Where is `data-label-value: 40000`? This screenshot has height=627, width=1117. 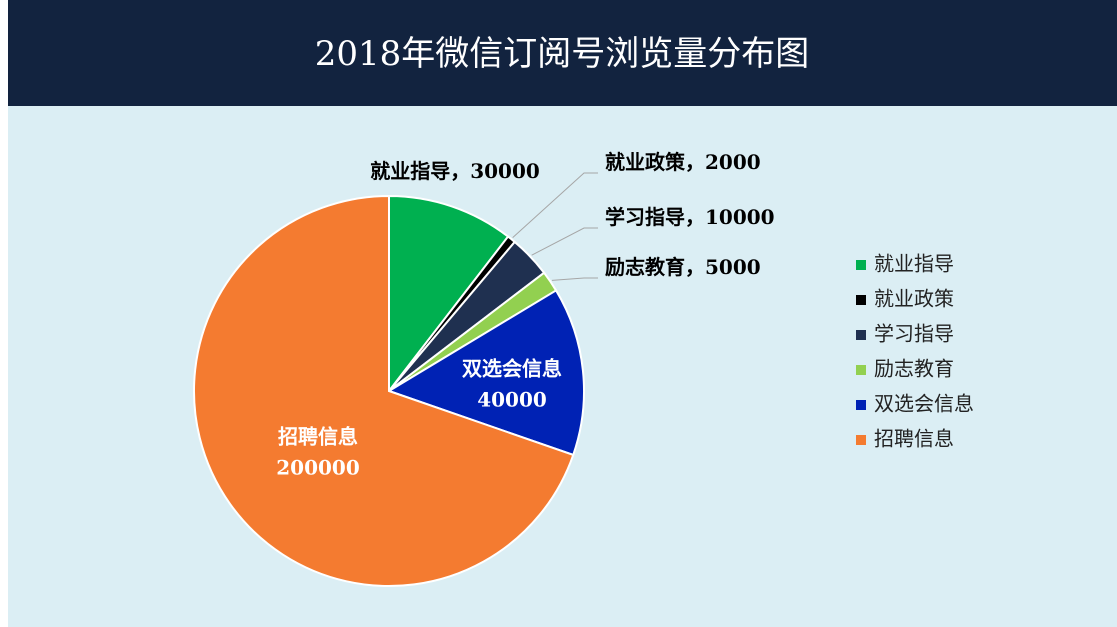
data-label-value: 40000 is located at coordinates (512, 400).